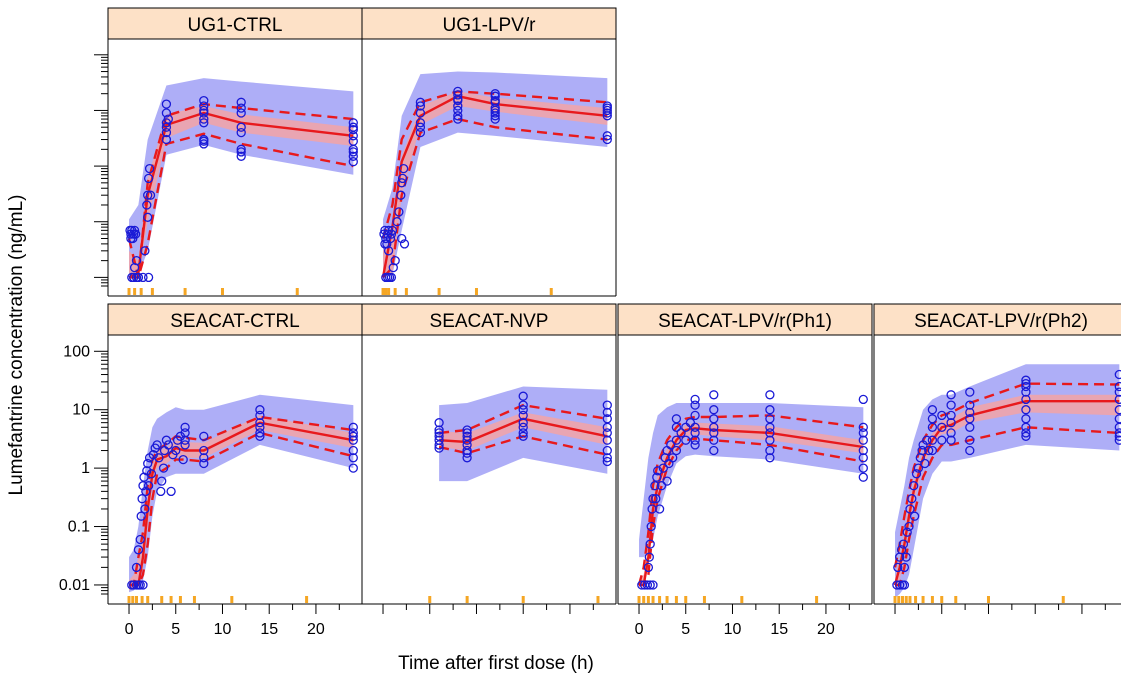  Describe the element at coordinates (490, 25) in the screenshot. I see `panel-title: UG1-LPV/r` at that location.